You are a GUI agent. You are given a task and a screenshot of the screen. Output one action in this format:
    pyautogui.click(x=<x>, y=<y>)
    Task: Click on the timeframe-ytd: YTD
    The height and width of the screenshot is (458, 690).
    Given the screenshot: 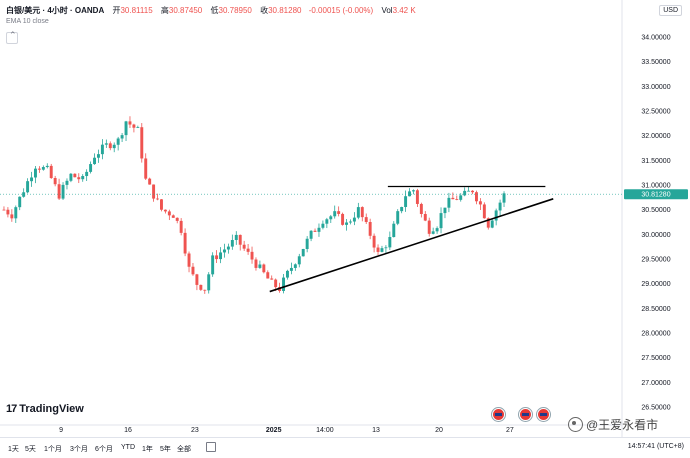 What is the action you would take?
    pyautogui.click(x=128, y=447)
    